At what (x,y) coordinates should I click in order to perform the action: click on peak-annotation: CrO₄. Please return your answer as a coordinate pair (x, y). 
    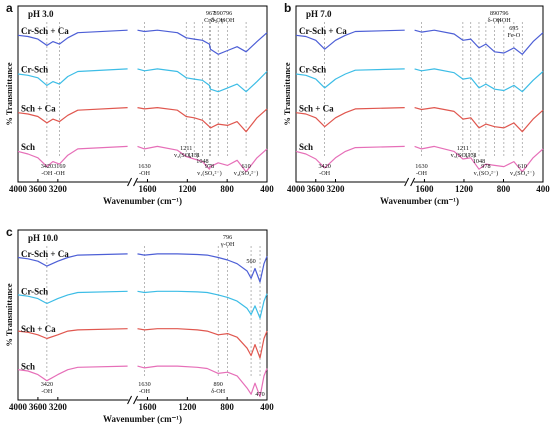
    Looking at the image, I should click on (210, 20).